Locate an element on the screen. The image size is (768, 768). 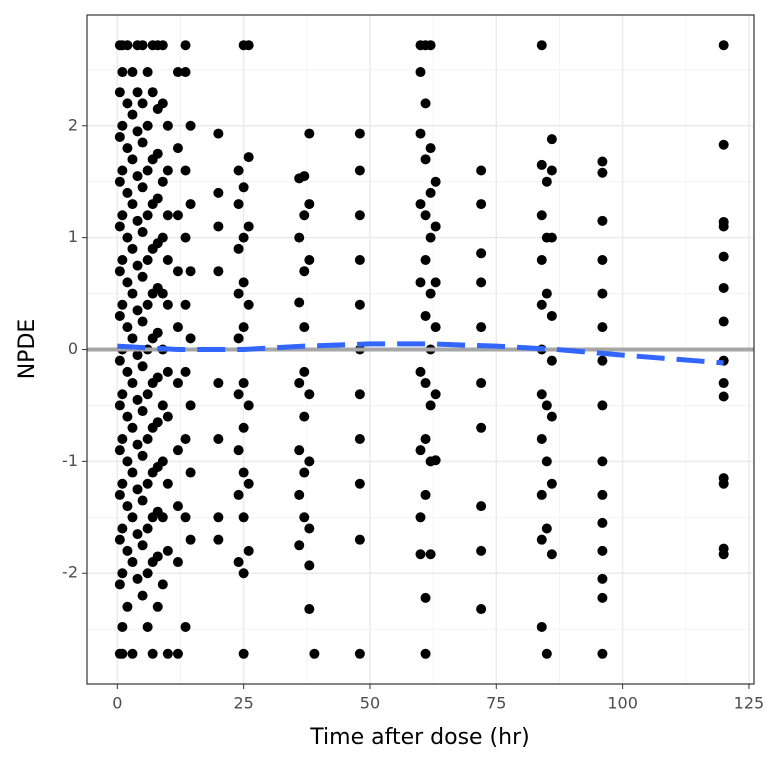
x-tick-label: 0 is located at coordinates (117, 703).